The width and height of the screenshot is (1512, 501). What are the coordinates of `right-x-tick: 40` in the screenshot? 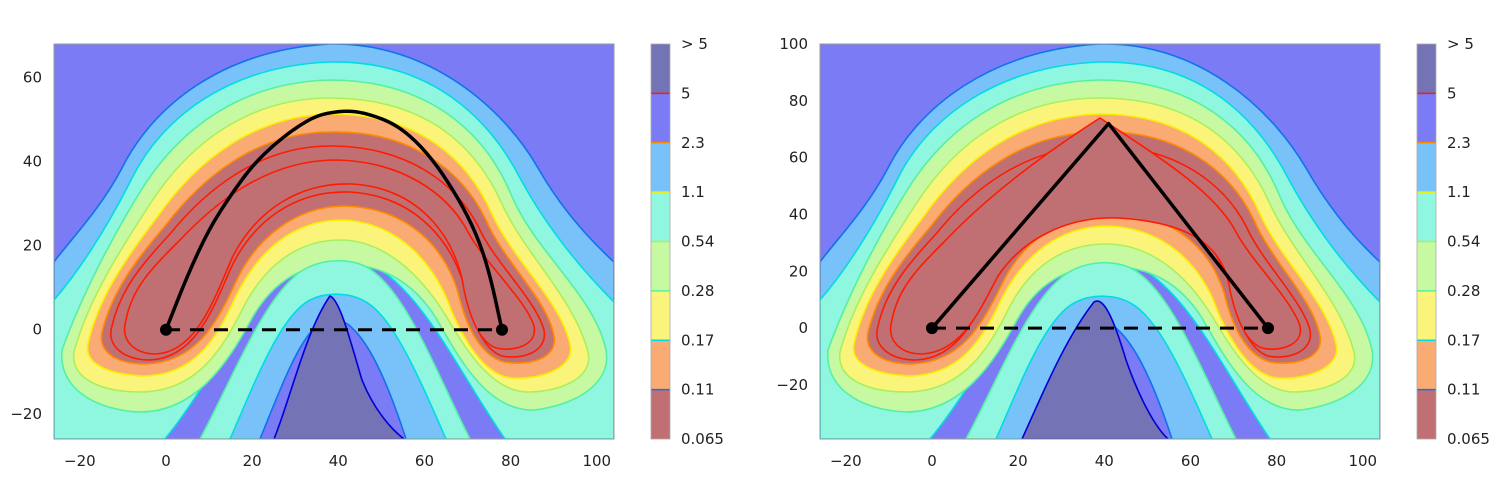 It's located at (1104, 461).